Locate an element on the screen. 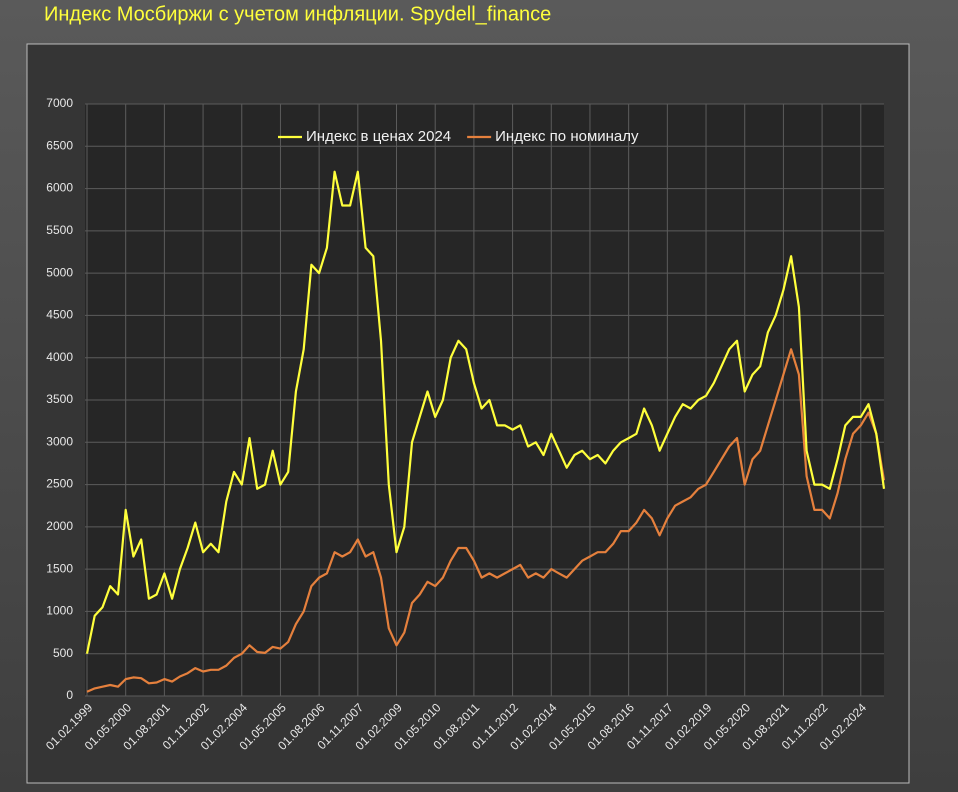  y-tick-label: 3500 is located at coordinates (59, 399).